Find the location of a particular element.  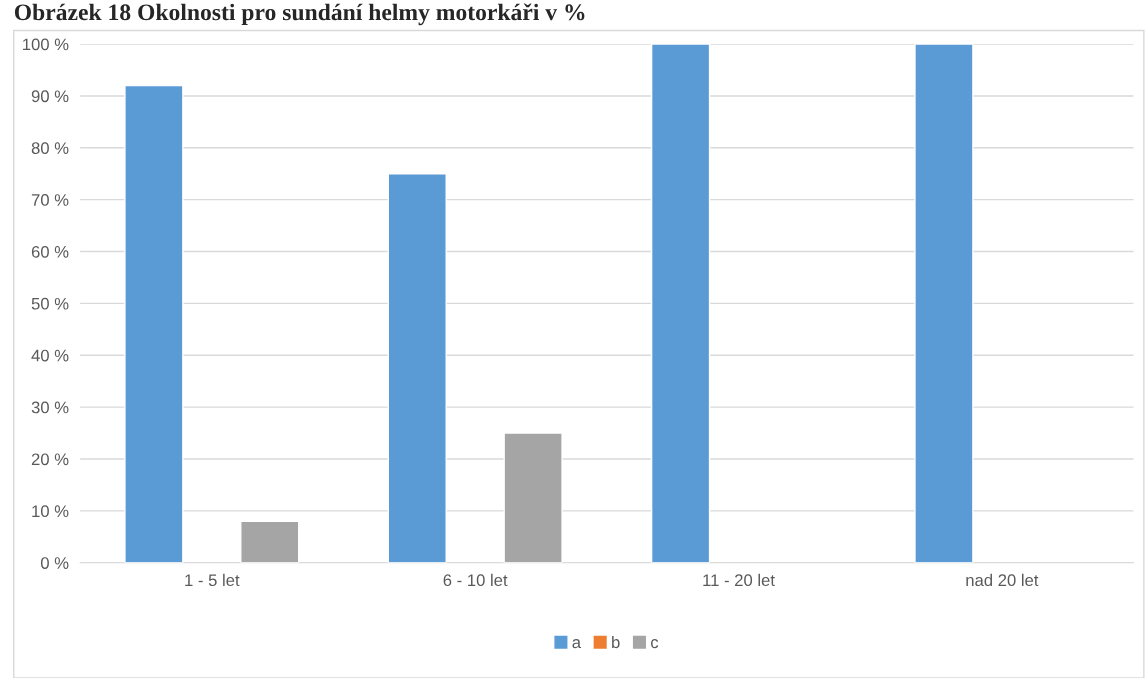

legend-label: c is located at coordinates (654, 644).